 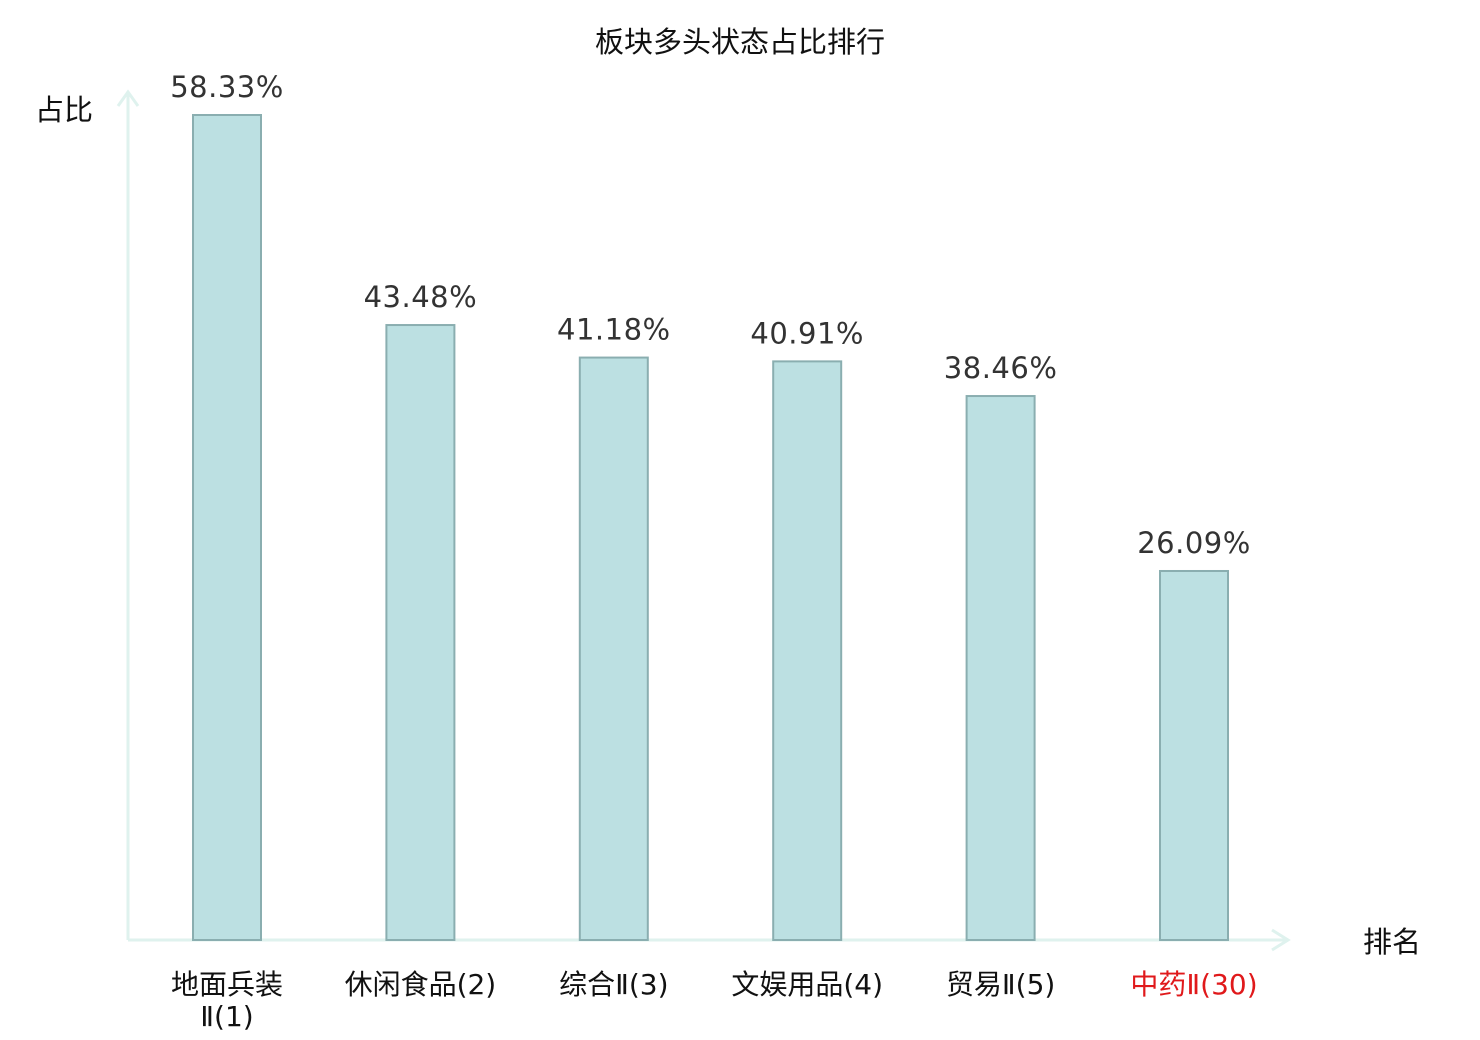 What do you see at coordinates (1392, 942) in the screenshot?
I see `x-axis-label: 排名` at bounding box center [1392, 942].